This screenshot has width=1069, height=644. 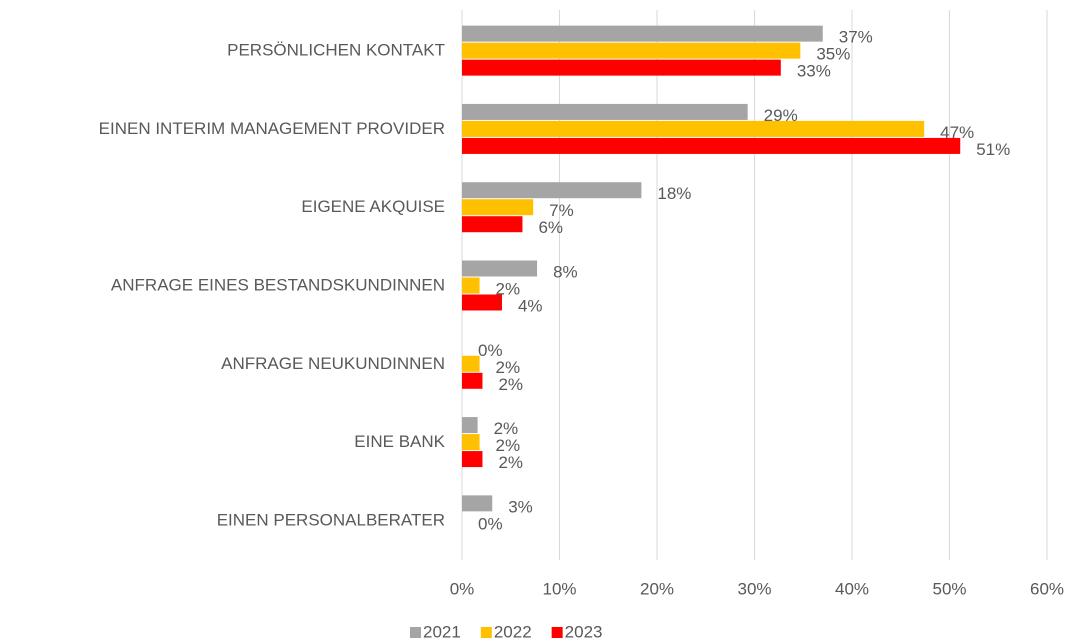 What do you see at coordinates (278, 284) in the screenshot?
I see `category-label: ANFRAGE EINES BESTANDSKUNDINNEN` at bounding box center [278, 284].